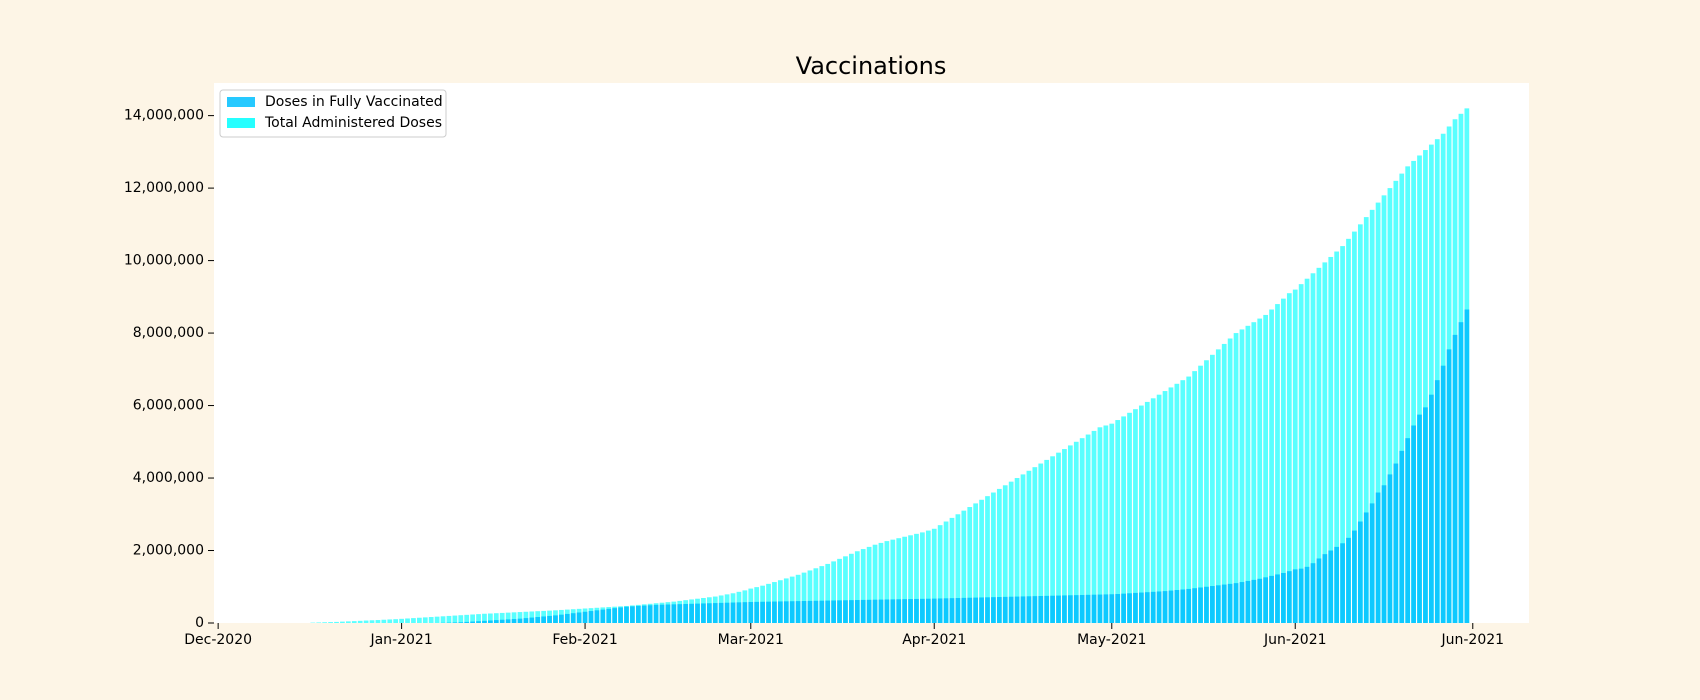 This screenshot has height=700, width=1700. What do you see at coordinates (168, 478) in the screenshot?
I see `y-tick-label: 4,000,000` at bounding box center [168, 478].